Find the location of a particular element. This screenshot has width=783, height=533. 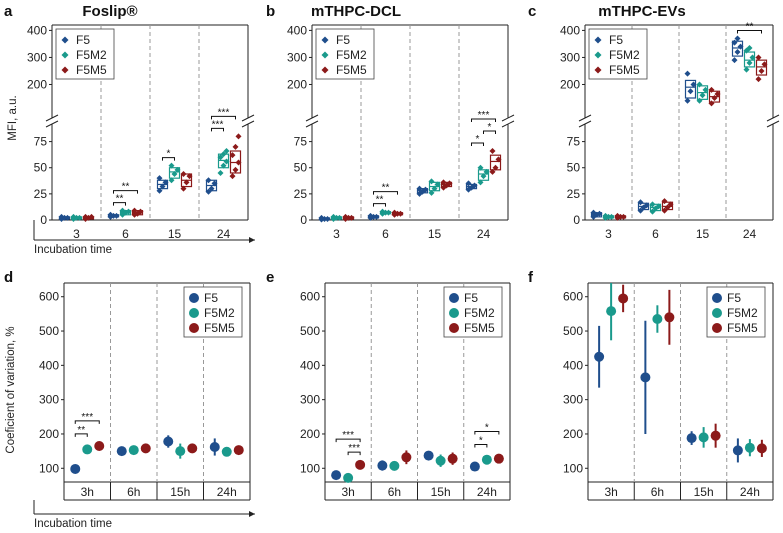

box-F5 is located at coordinates (690, 89).